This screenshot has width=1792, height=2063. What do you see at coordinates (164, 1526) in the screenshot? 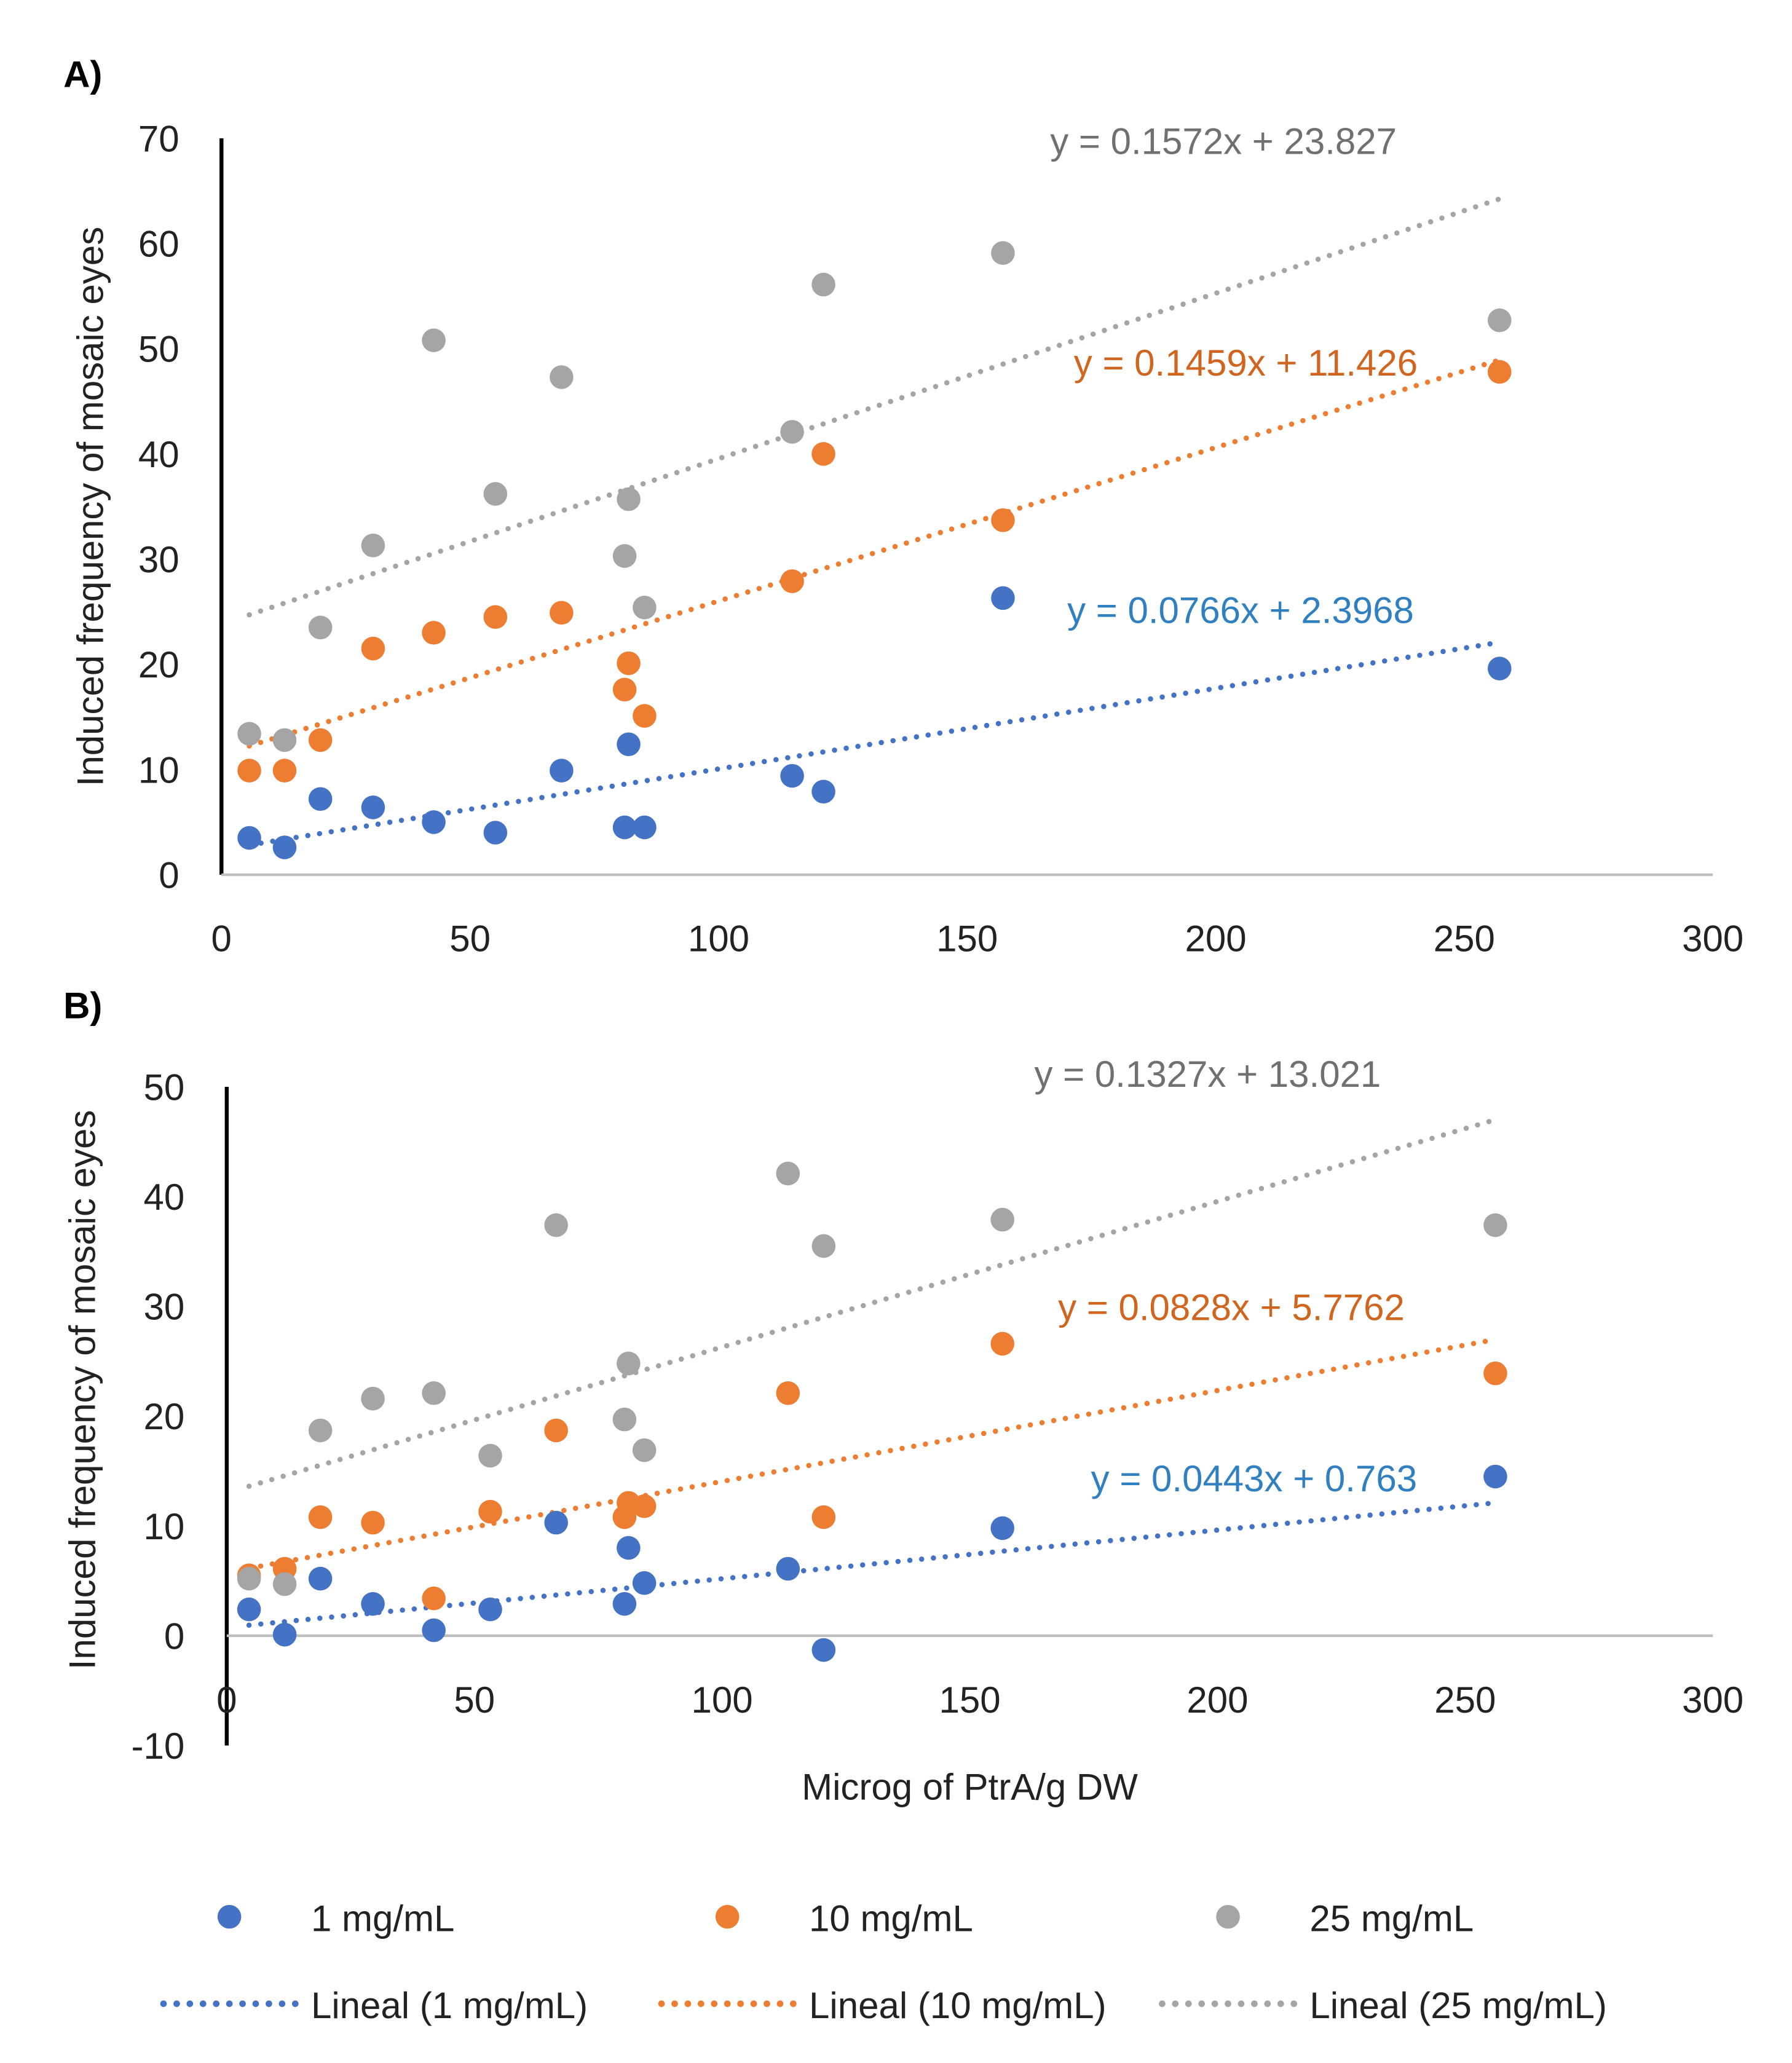
I see `y-tick-label: 10` at bounding box center [164, 1526].